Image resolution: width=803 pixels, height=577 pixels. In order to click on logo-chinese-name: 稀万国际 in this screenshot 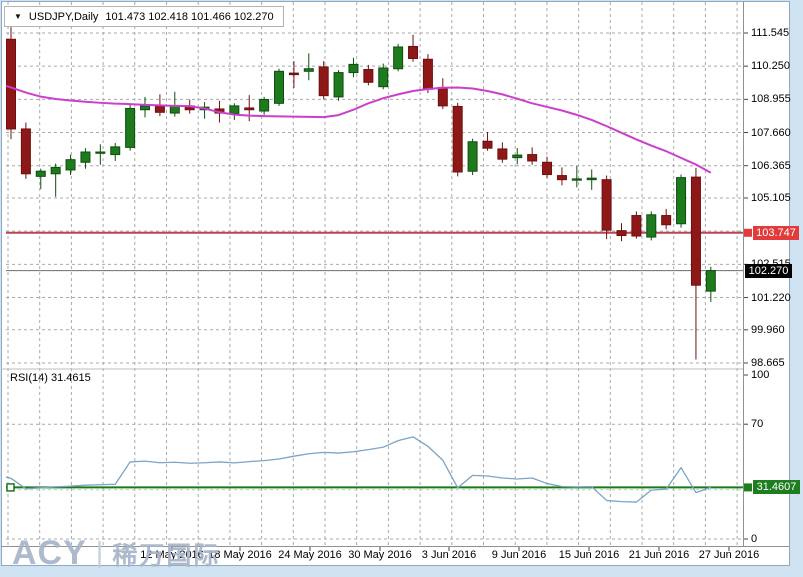, I will do `click(166, 555)`.